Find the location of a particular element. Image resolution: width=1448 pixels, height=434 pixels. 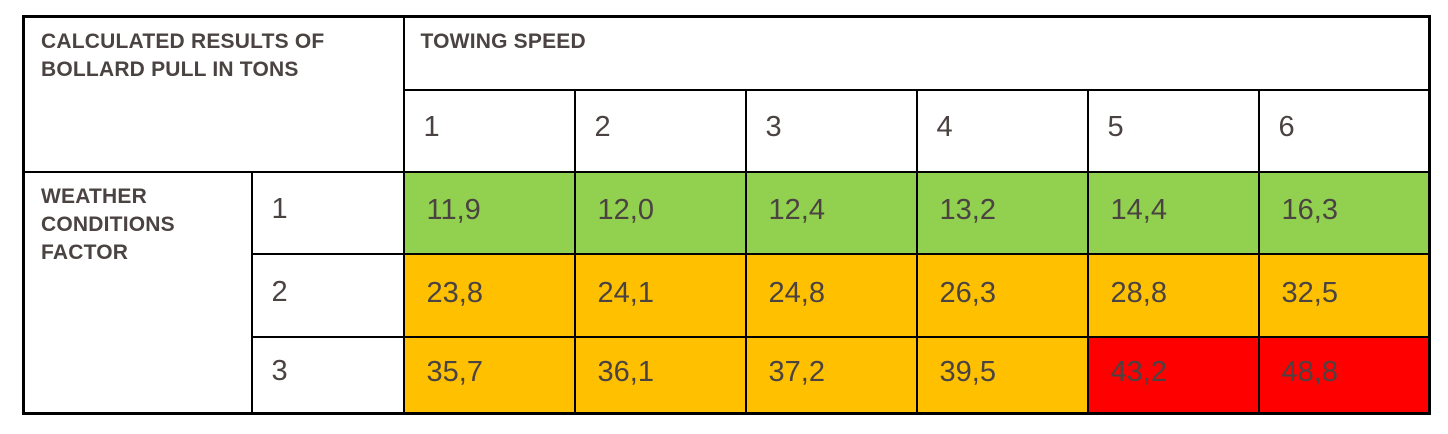

speed-col-2: 2 is located at coordinates (660, 130).